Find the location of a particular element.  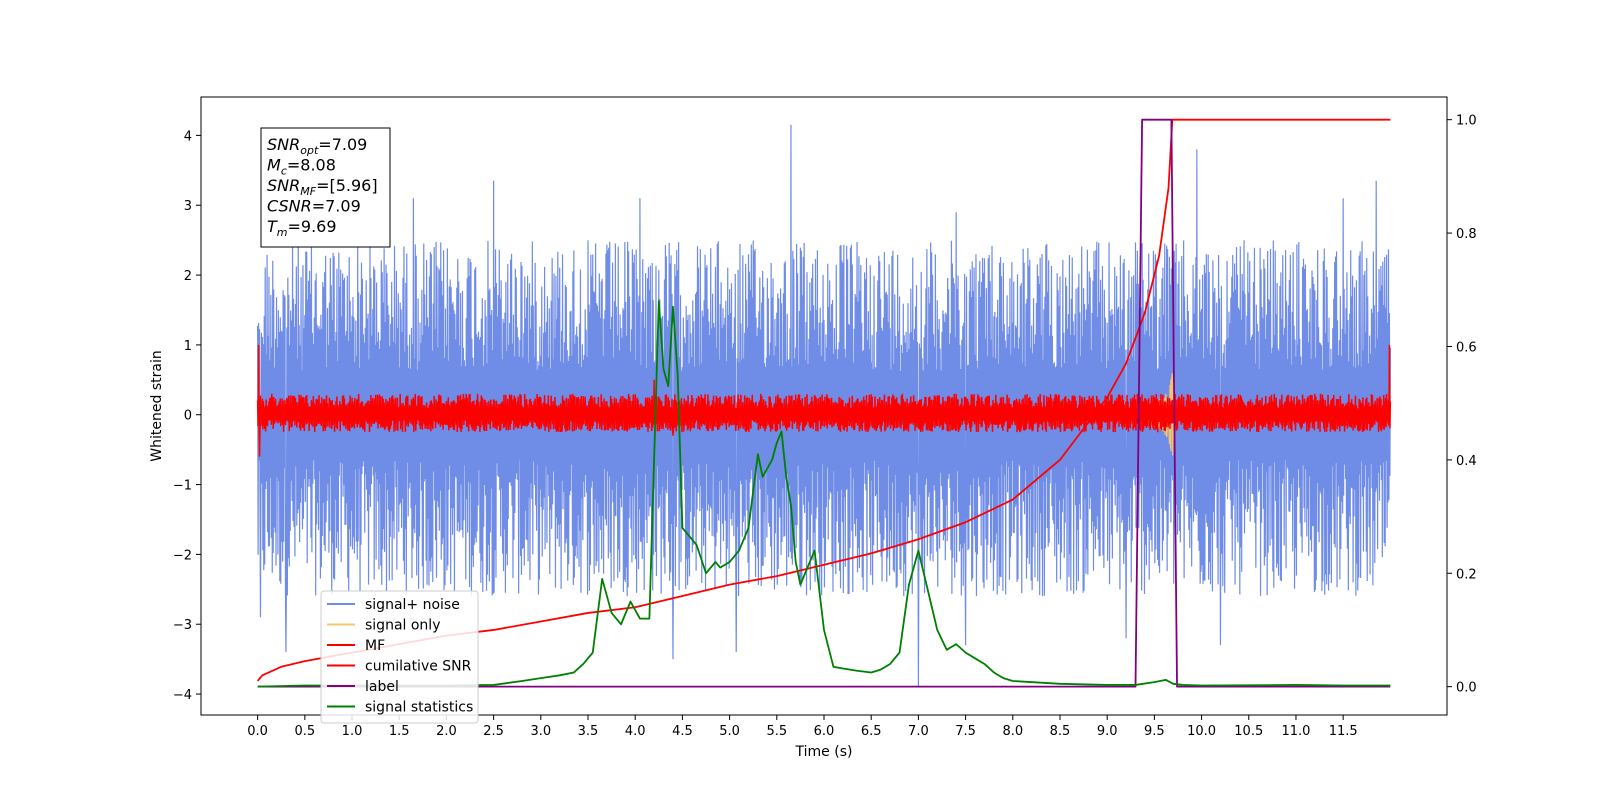

x-tick-label: 9.0 is located at coordinates (1107, 731).